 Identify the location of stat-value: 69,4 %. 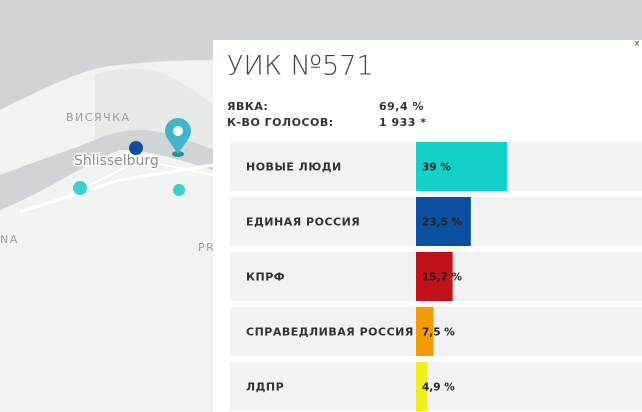
(401, 106).